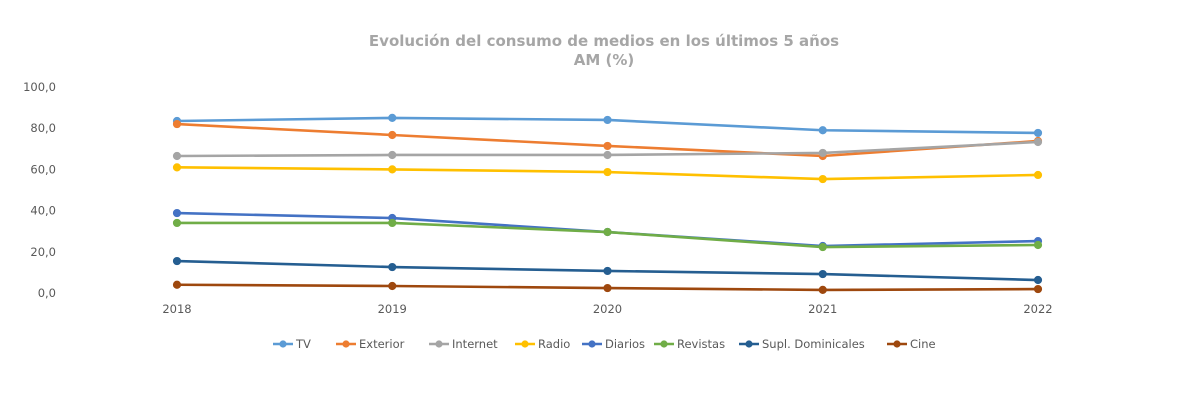 The height and width of the screenshot is (416, 1197). I want to click on x-tick-label: 2021, so click(822, 309).